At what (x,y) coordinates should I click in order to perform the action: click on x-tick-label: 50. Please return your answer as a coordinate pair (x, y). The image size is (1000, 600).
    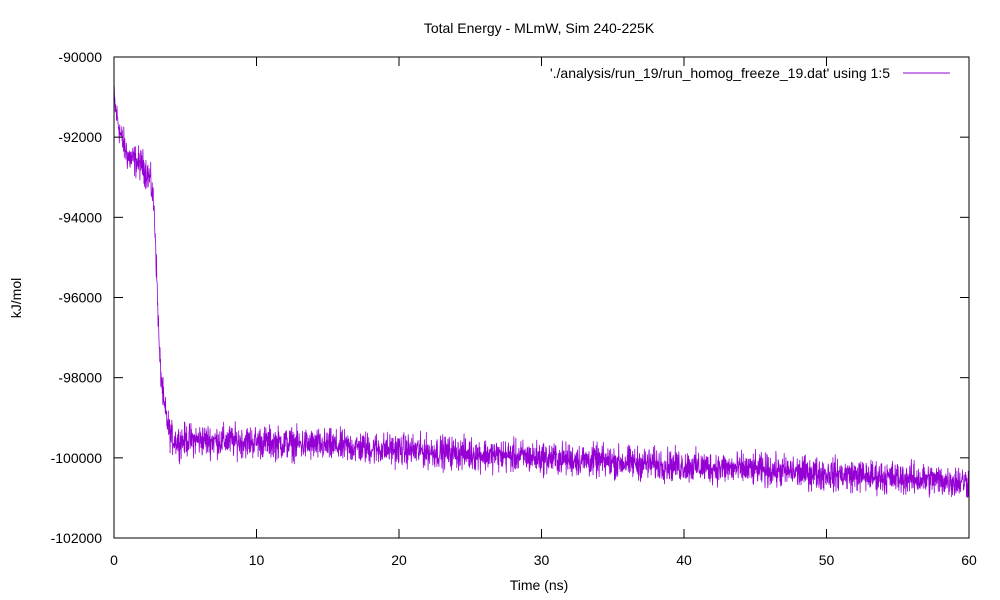
    Looking at the image, I should click on (827, 560).